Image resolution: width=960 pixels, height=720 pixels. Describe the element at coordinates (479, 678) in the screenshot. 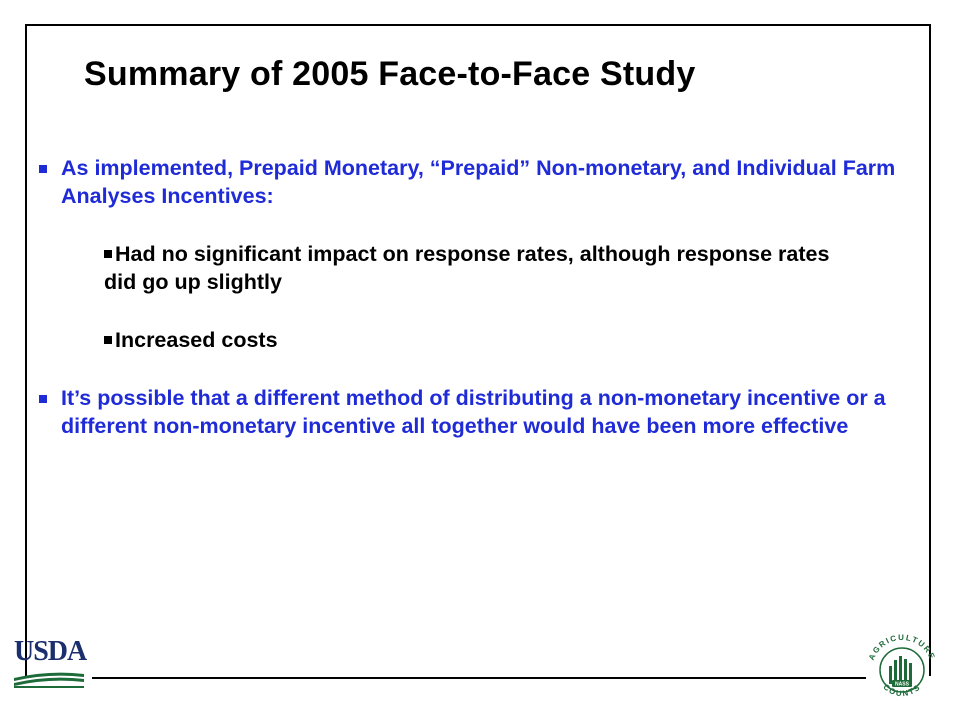

I see `slide-frame-bottom-rule` at that location.